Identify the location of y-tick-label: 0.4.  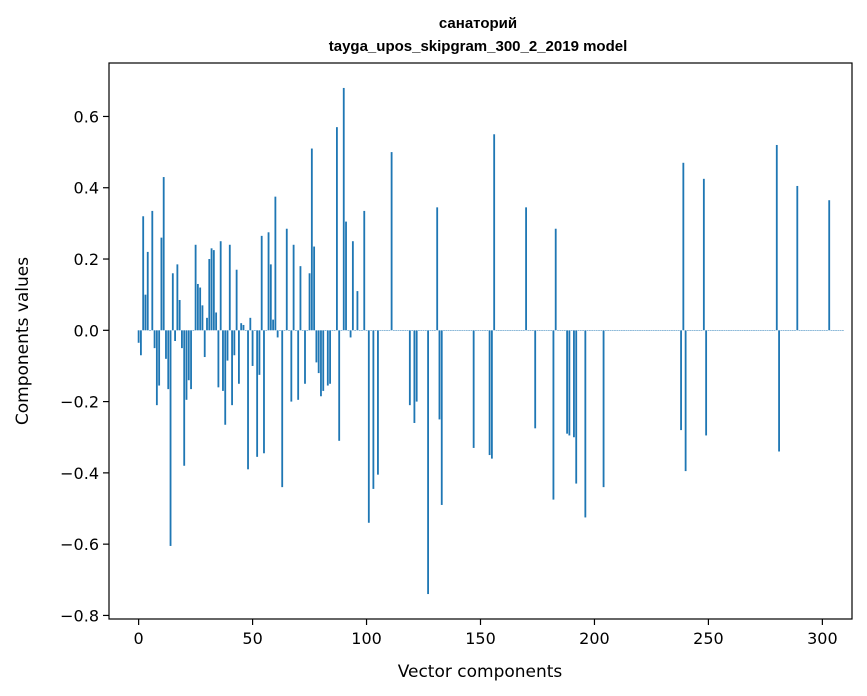
(86, 188).